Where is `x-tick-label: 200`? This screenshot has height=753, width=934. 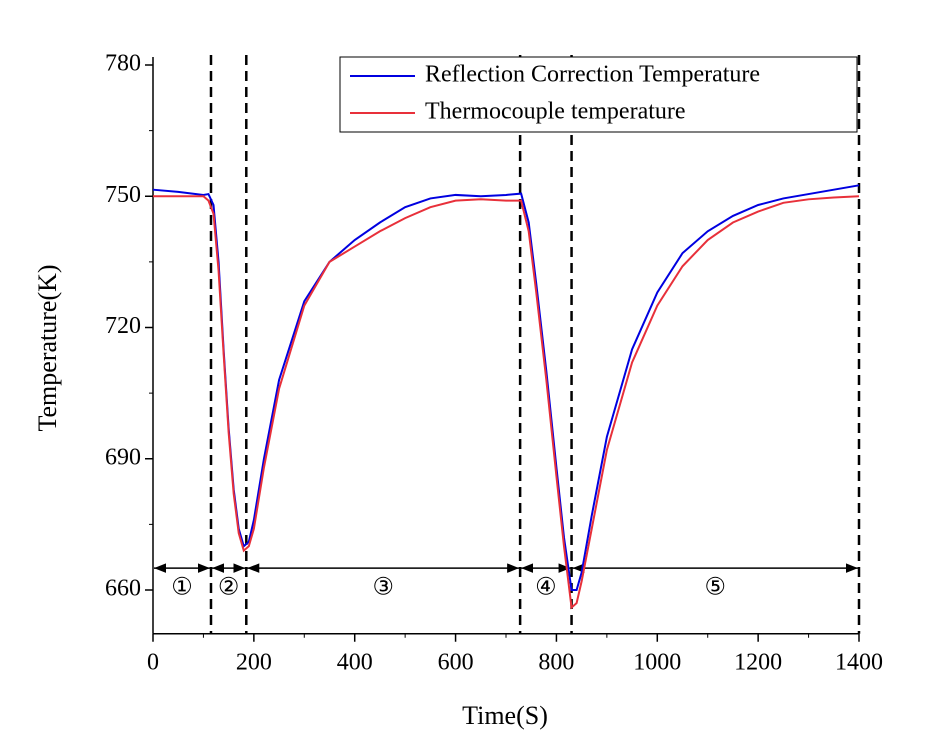
x-tick-label: 200 is located at coordinates (254, 662).